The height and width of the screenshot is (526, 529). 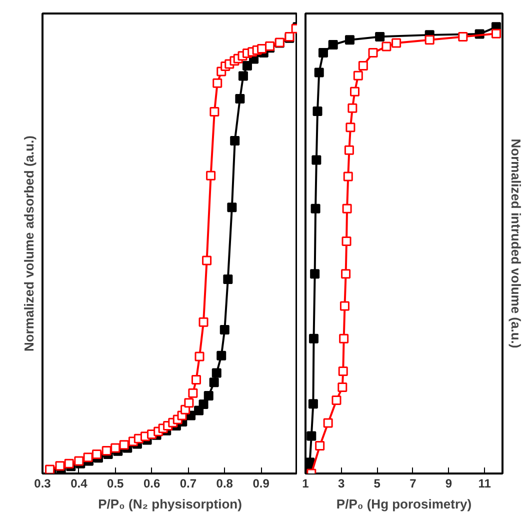 I want to click on y-axis-title: Normalized volume adsorbed (a.u.), so click(x=29, y=243).